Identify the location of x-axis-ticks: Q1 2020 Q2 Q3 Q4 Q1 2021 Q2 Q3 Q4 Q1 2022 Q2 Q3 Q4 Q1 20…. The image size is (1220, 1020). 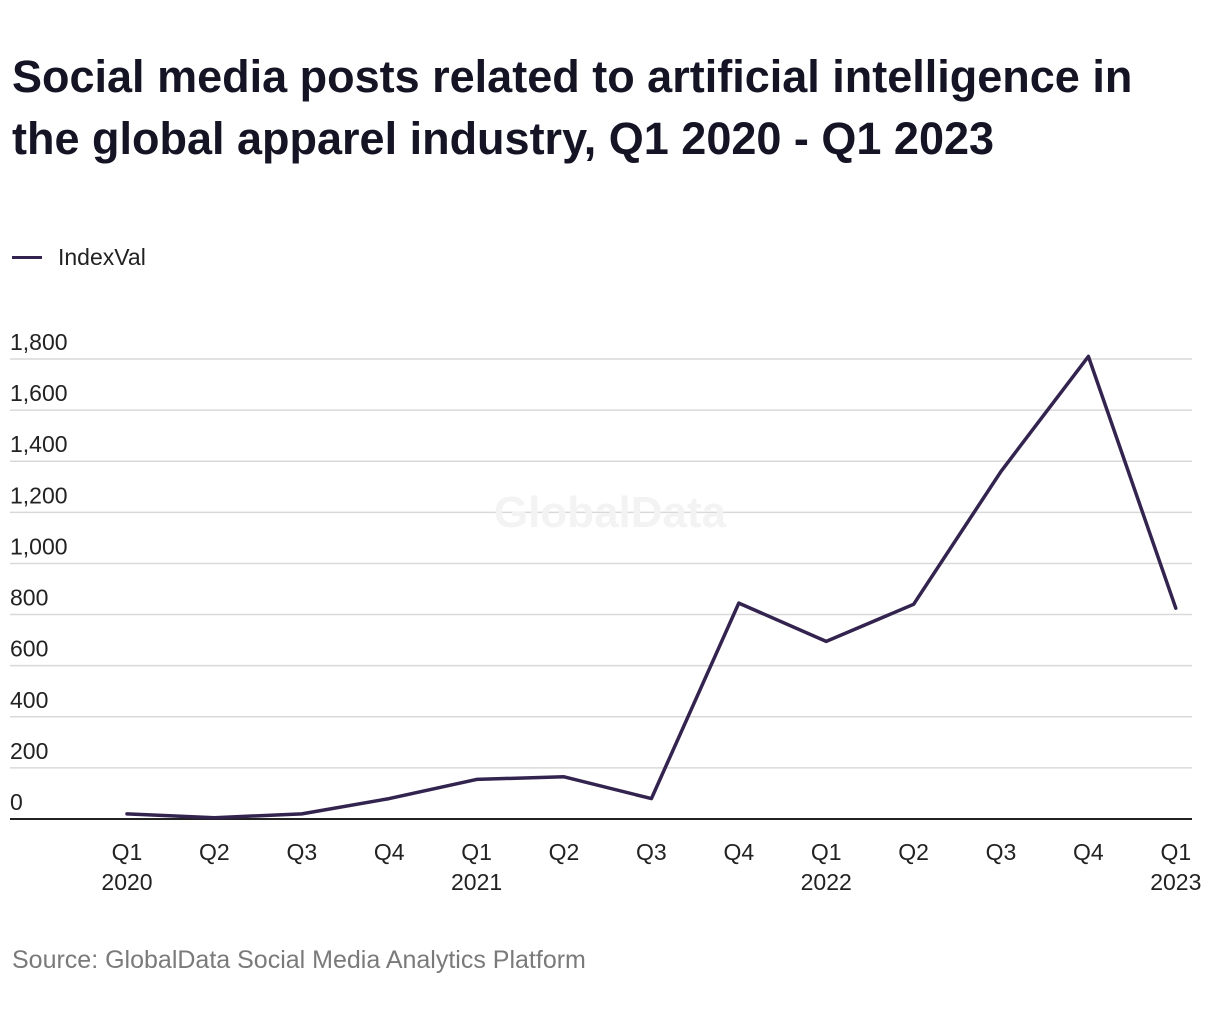
(651, 867).